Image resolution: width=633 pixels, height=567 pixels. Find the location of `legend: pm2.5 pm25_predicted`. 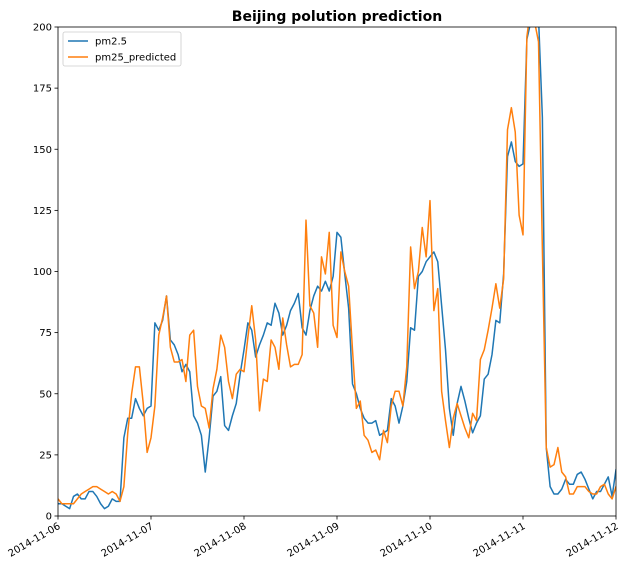

legend: pm2.5 pm25_predicted is located at coordinates (122, 49).